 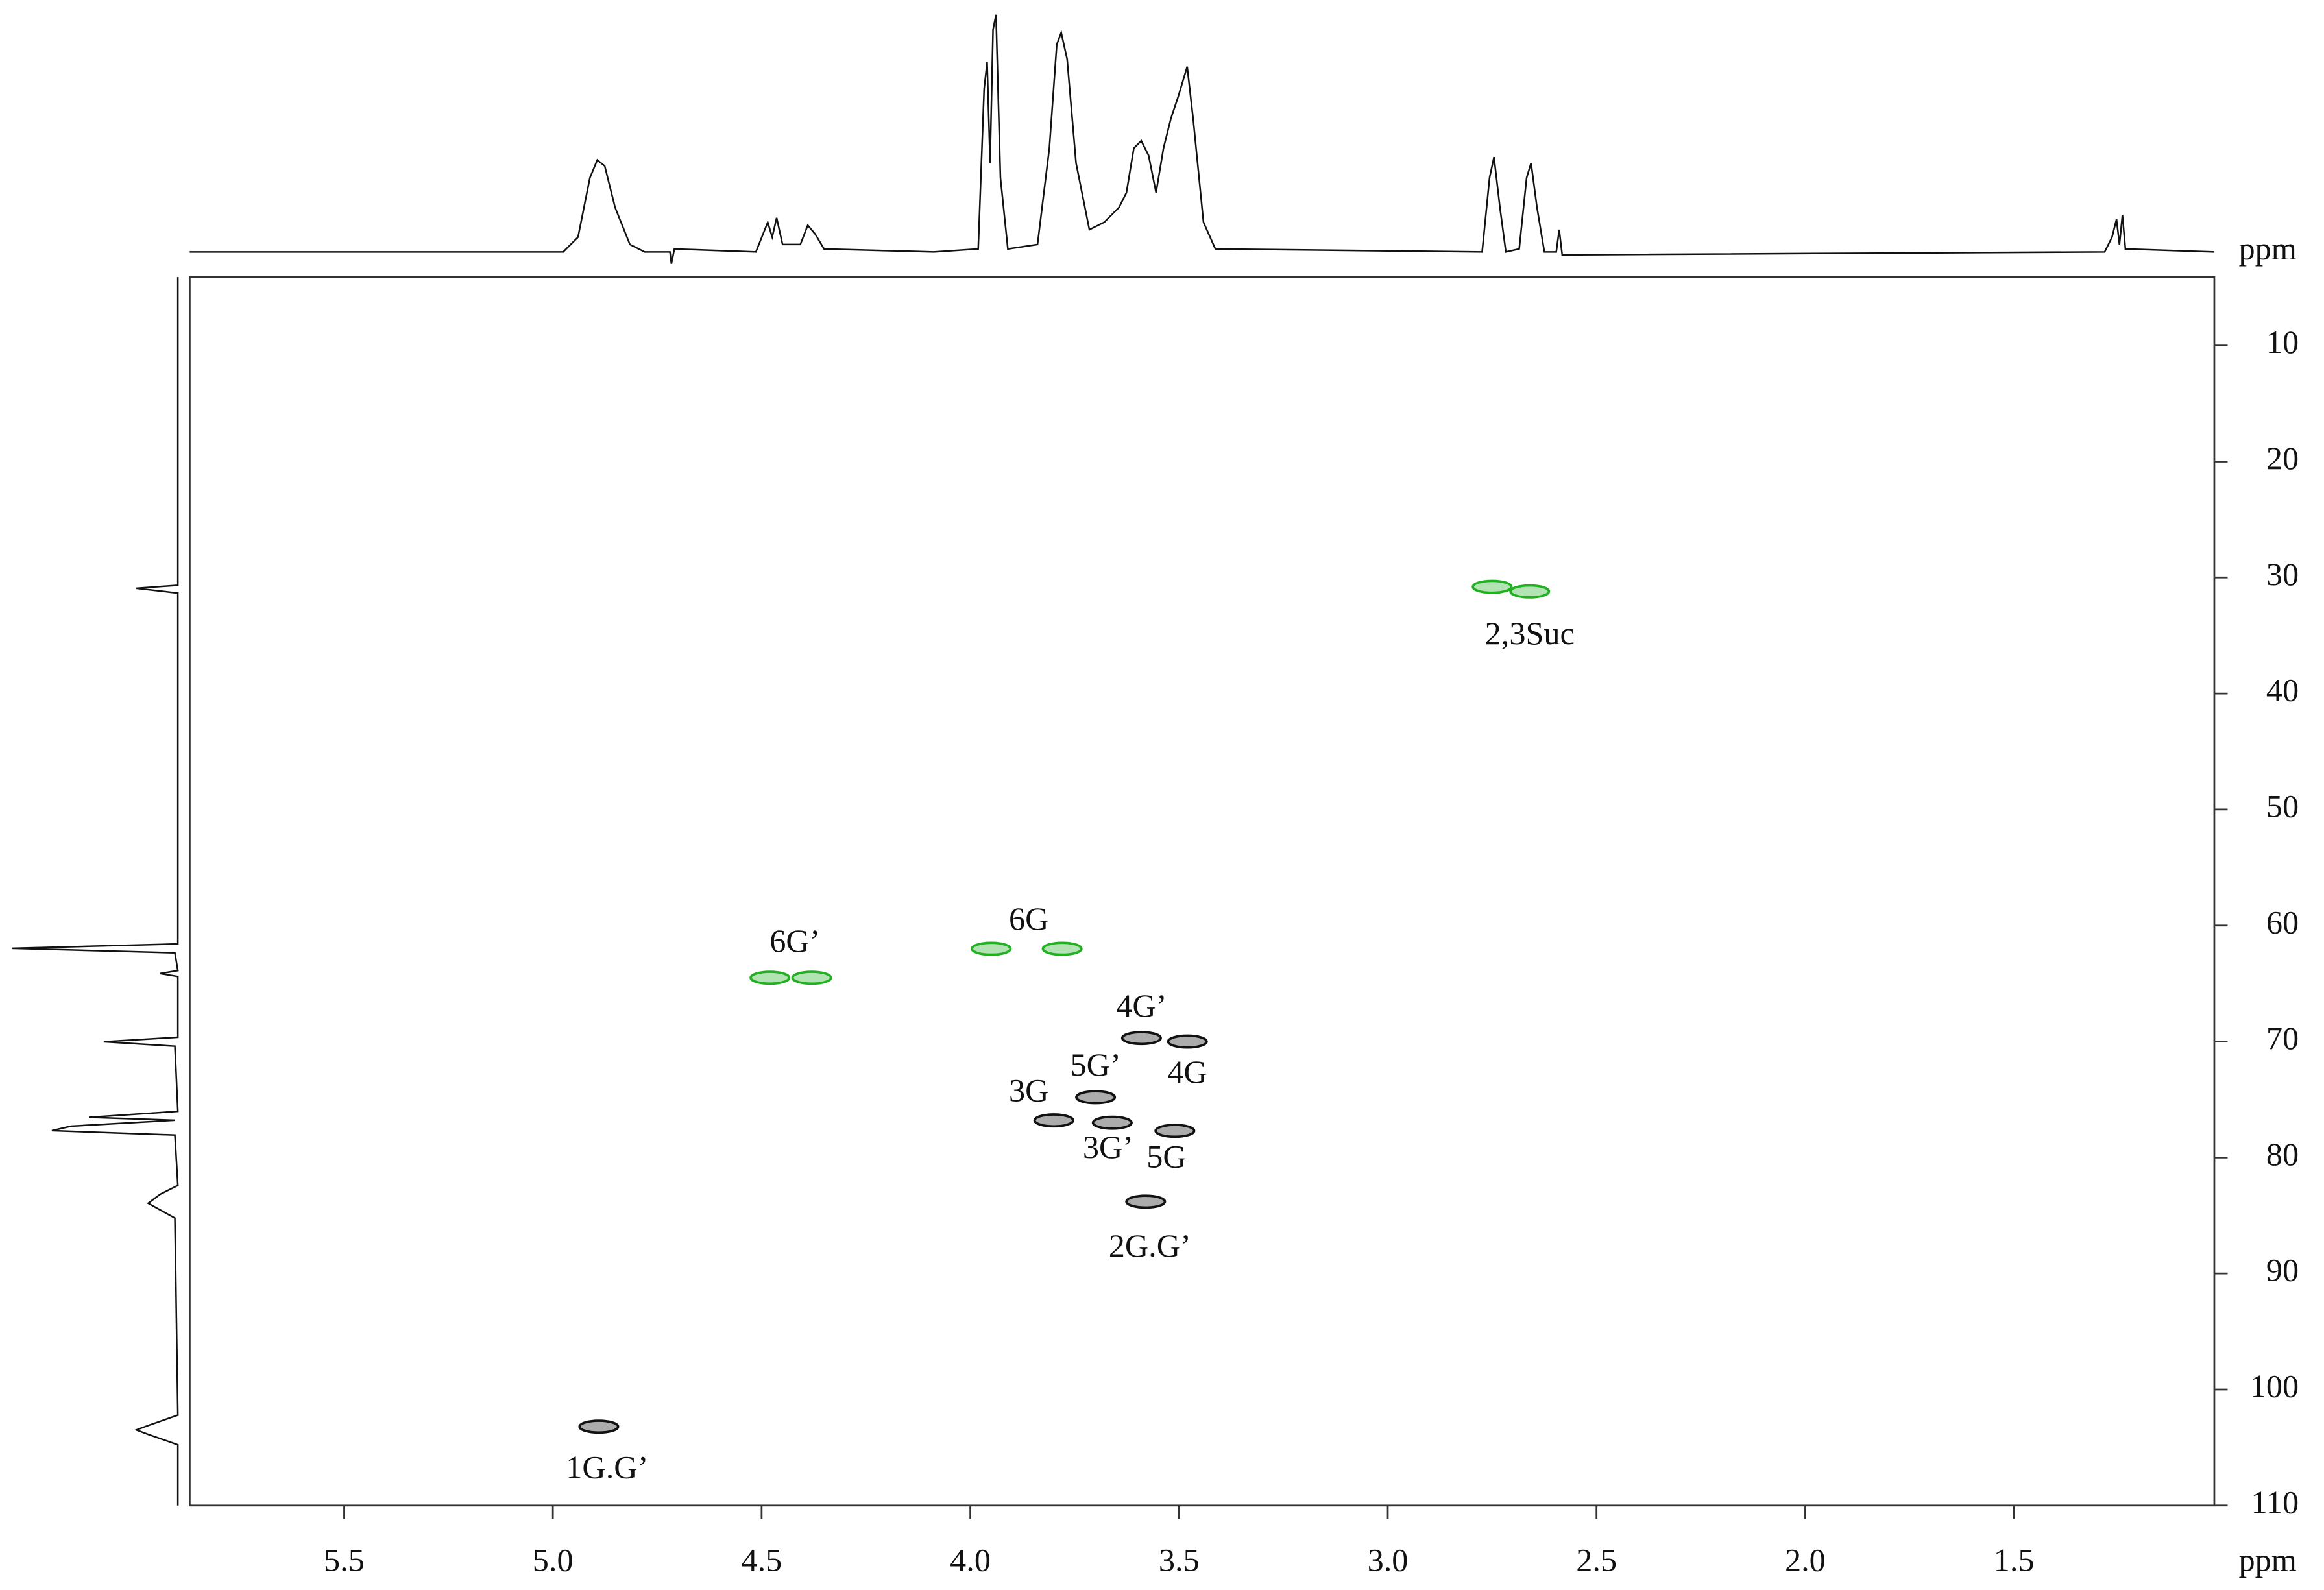 I want to click on peak-label: 2,3Suc, so click(x=1530, y=633).